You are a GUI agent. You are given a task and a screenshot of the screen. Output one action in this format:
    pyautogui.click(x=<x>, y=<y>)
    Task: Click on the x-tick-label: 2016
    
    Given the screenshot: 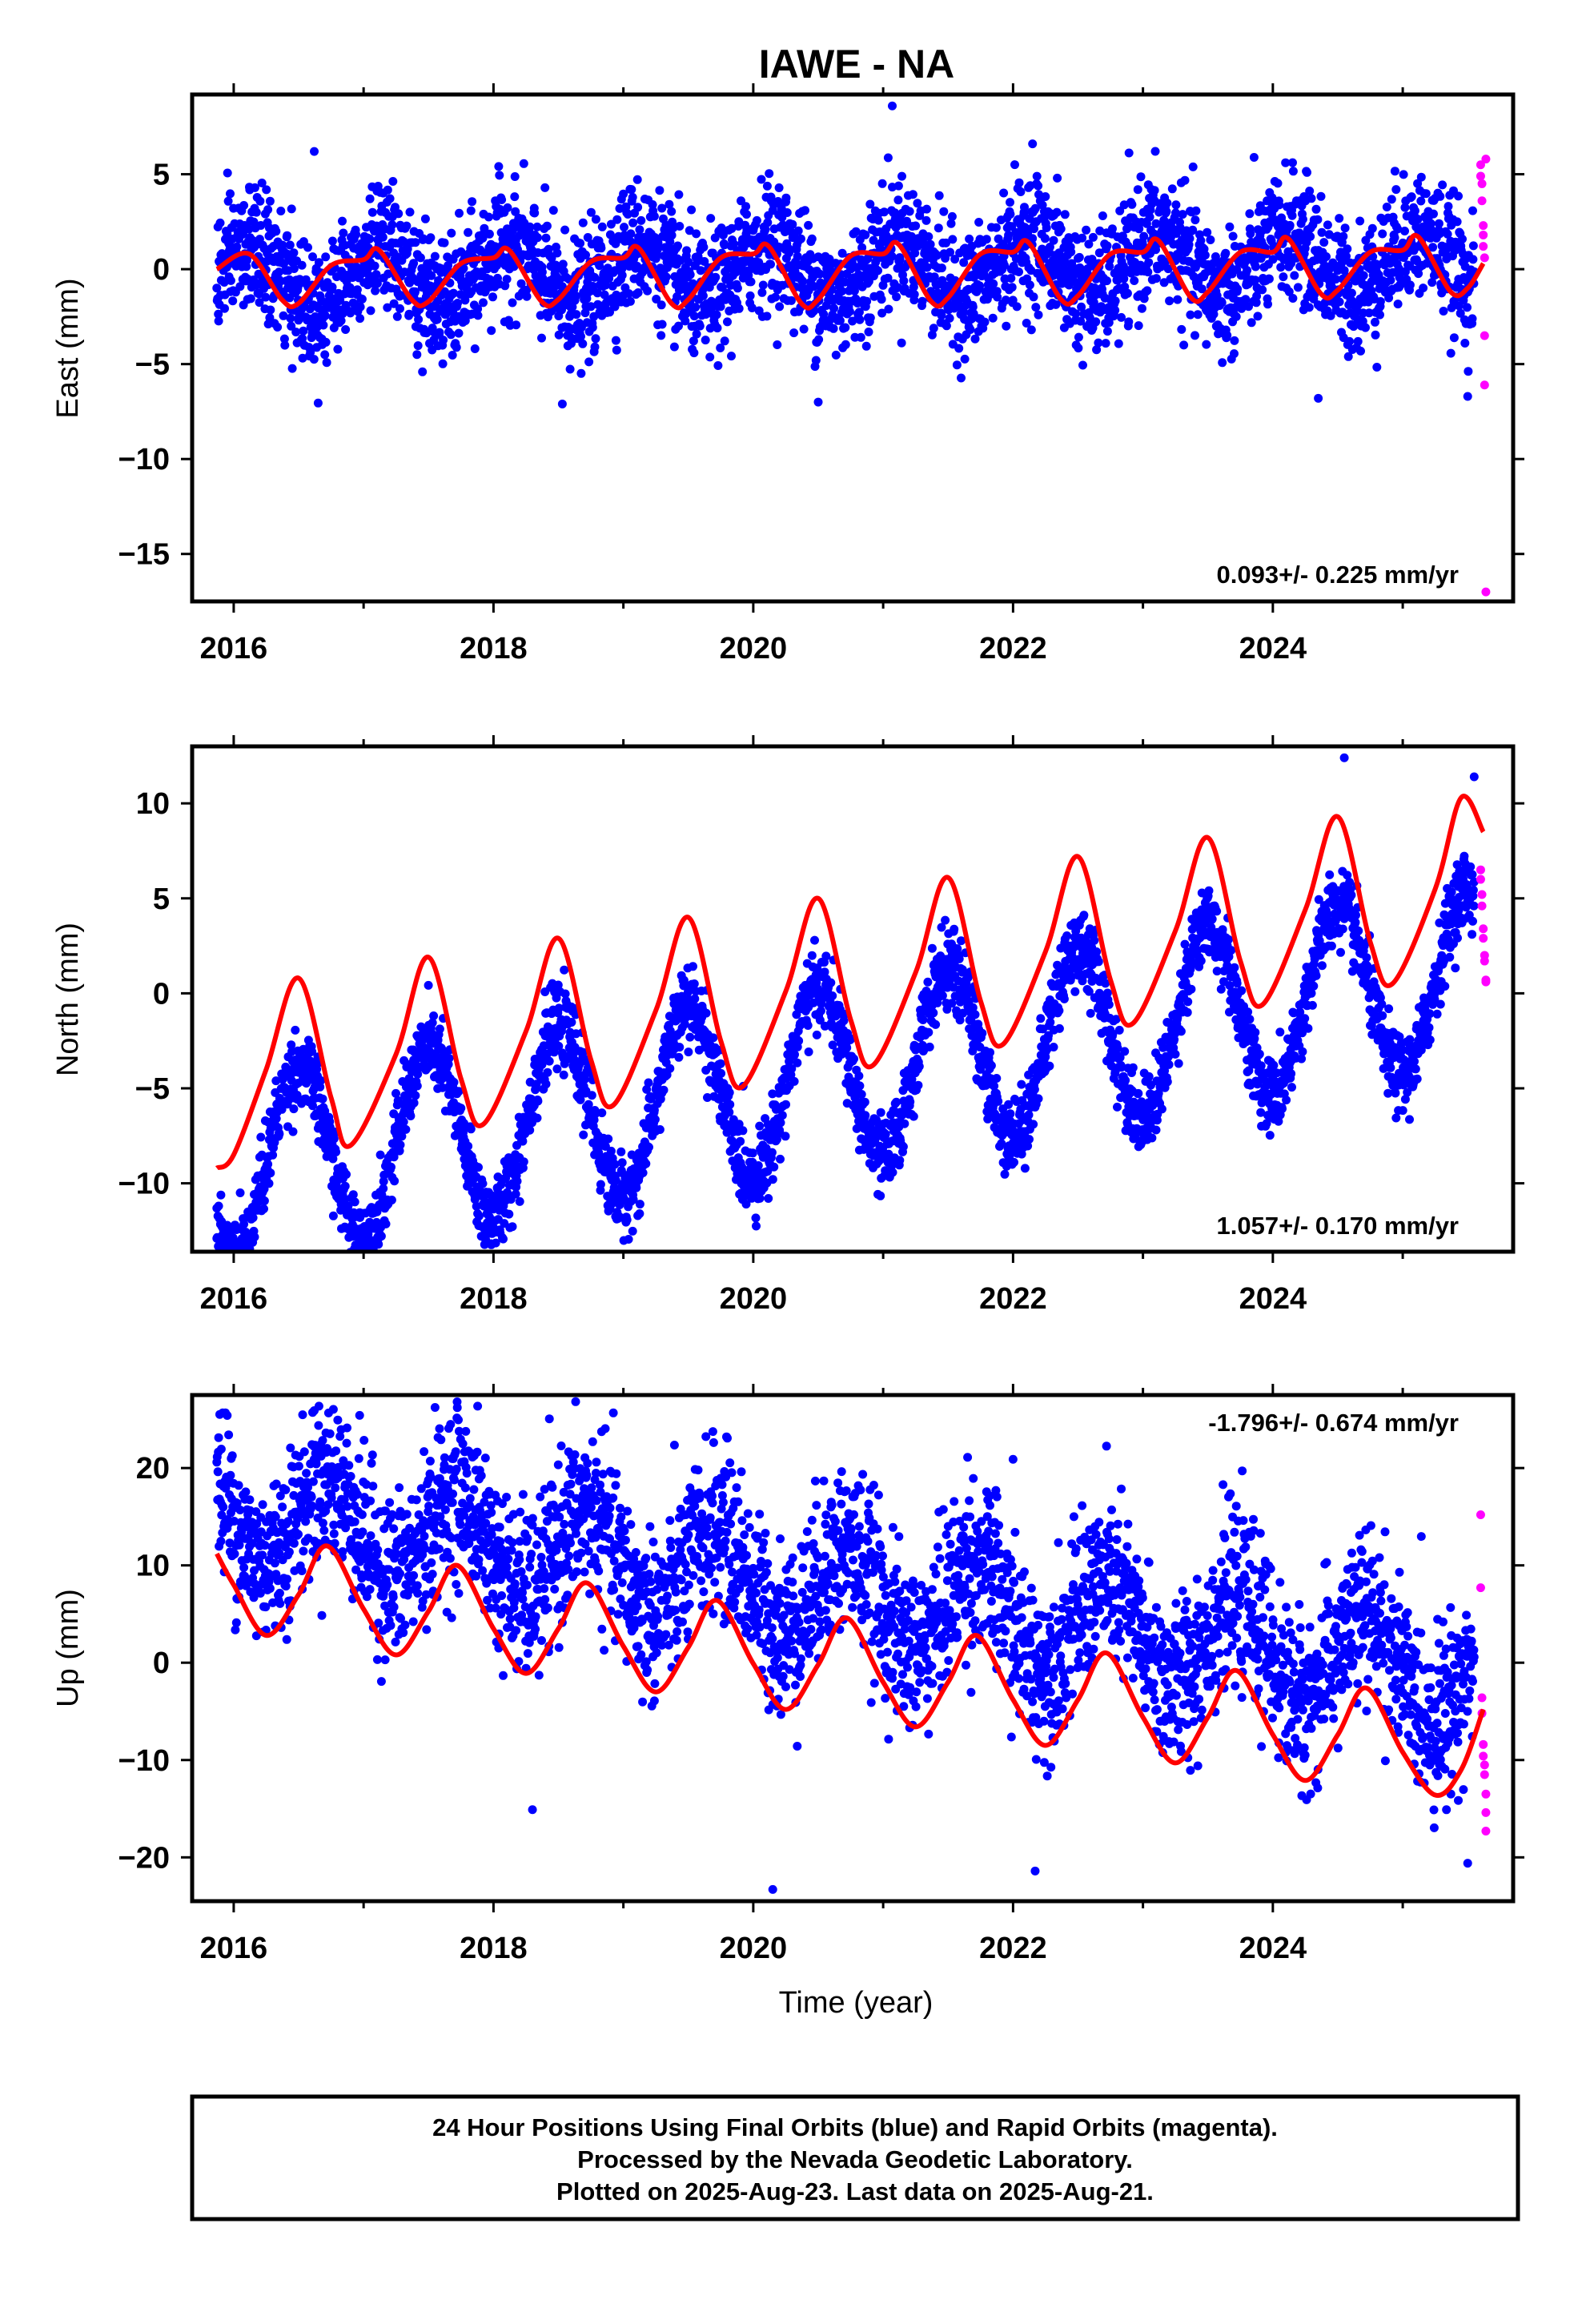 What is the action you would take?
    pyautogui.click(x=234, y=648)
    